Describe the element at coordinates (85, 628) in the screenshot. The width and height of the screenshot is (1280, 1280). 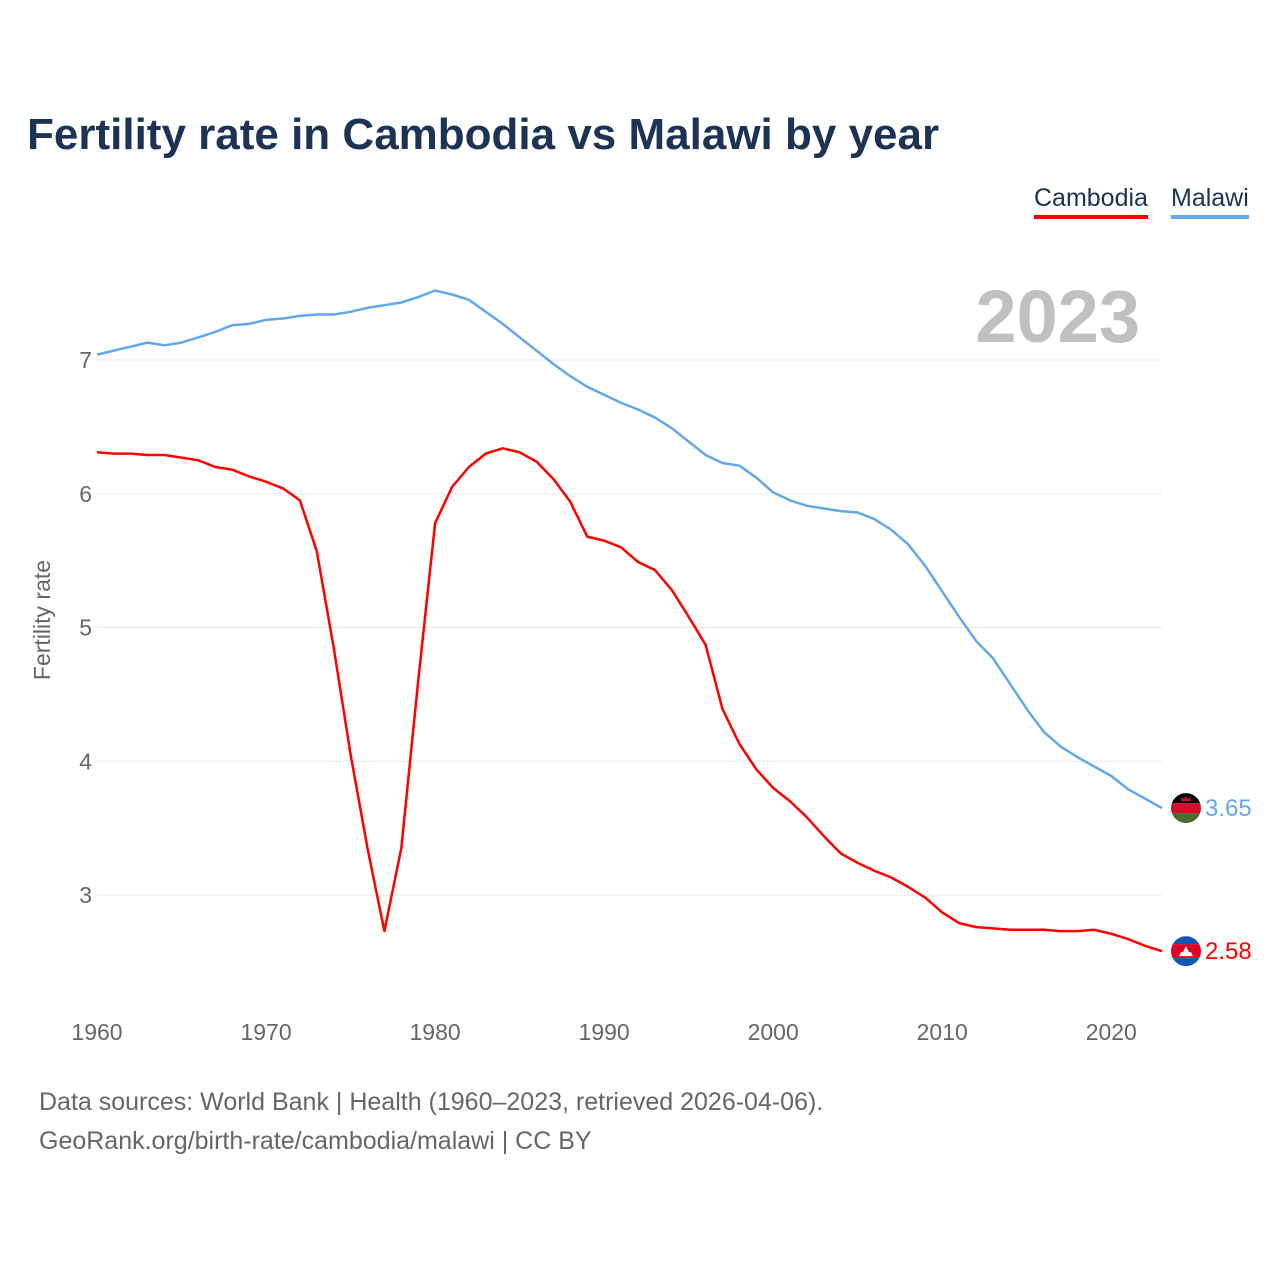
I see `y-tick-label: 5` at that location.